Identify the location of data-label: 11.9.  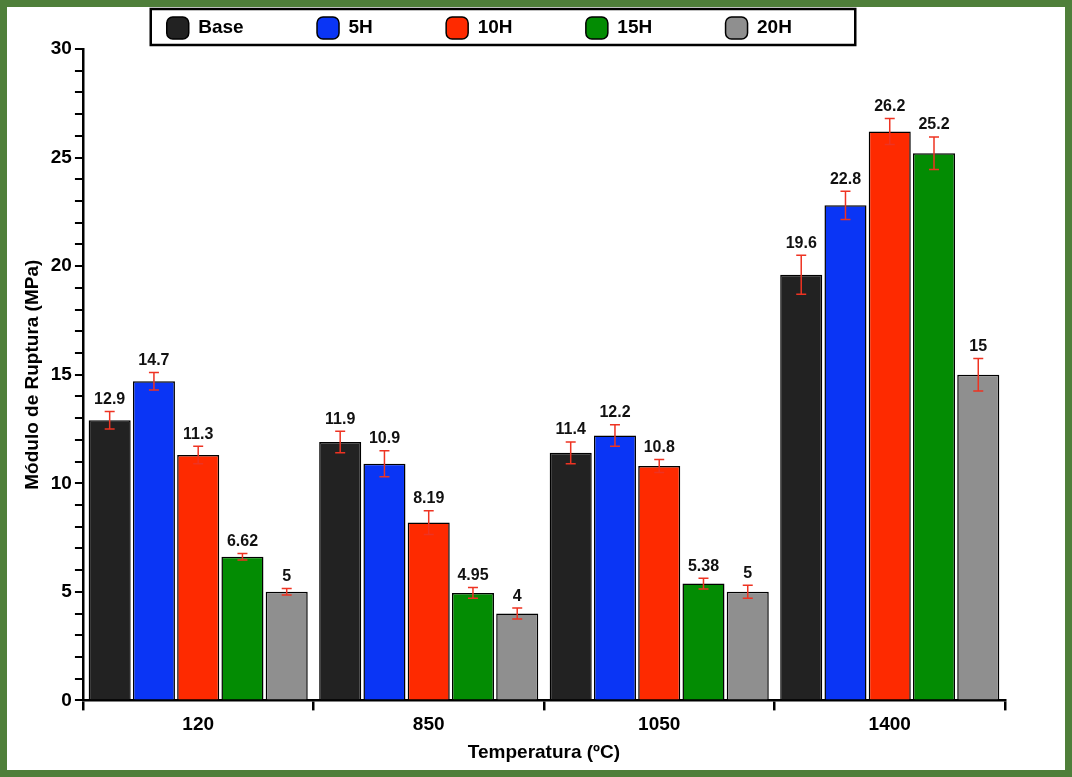
(340, 418).